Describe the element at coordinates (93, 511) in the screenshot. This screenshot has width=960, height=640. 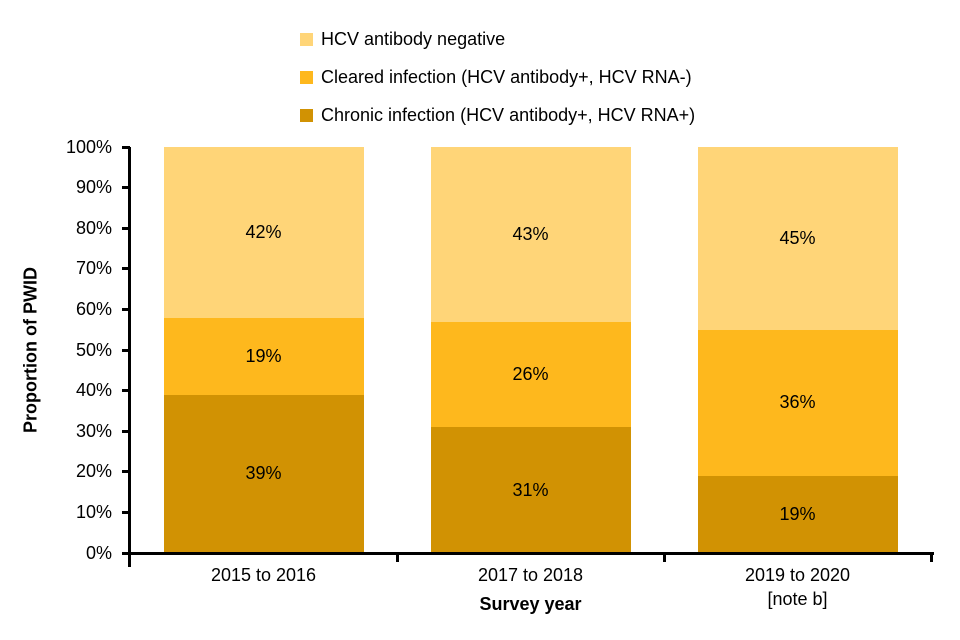
I see `y-tick-label: 10%` at that location.